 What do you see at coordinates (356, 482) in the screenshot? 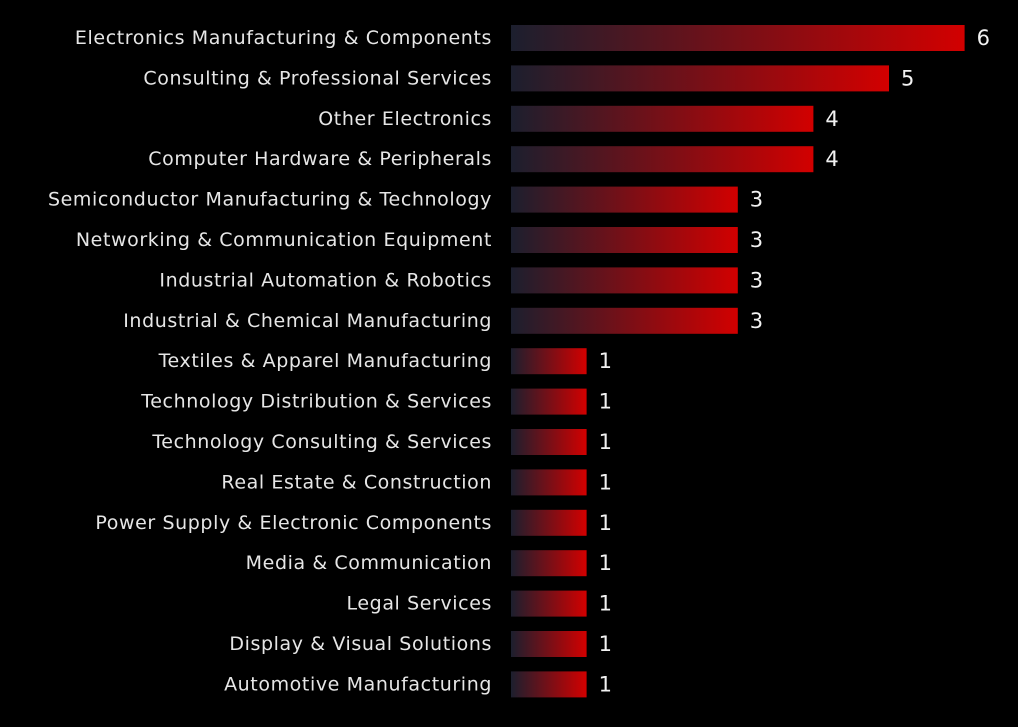
I see `category-label: Real Estate & Construction` at bounding box center [356, 482].